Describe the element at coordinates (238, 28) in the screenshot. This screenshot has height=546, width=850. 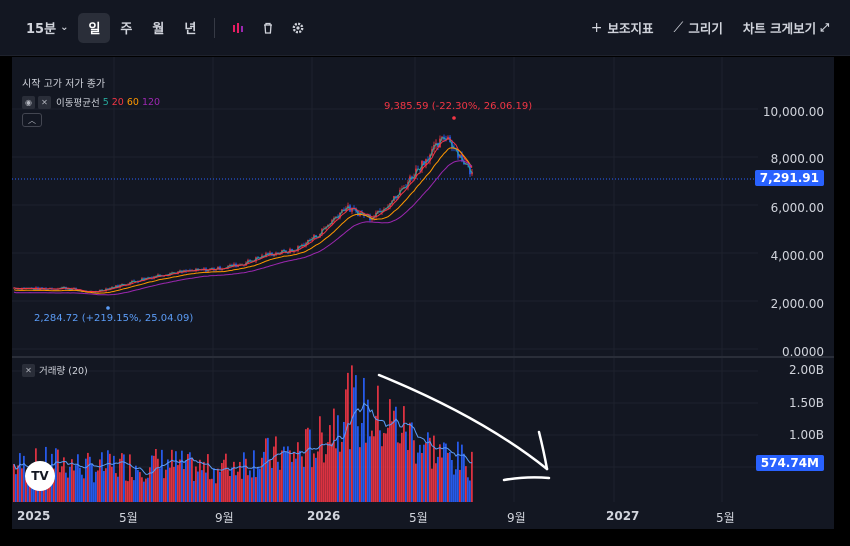
I see `candle-style-icon` at that location.